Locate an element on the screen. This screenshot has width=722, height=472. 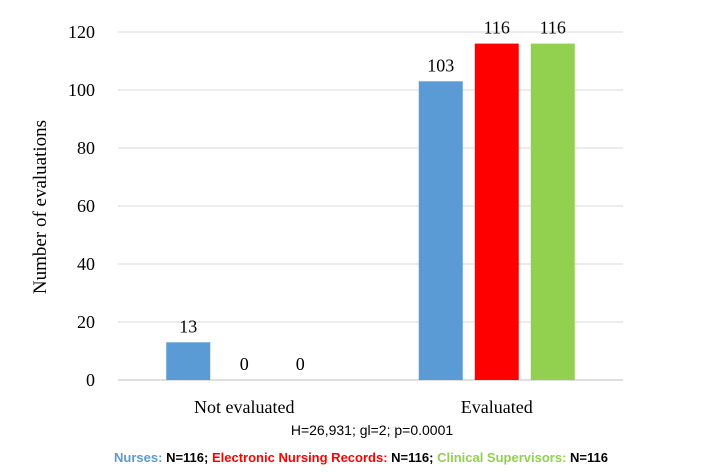
bar-clinical-supervisors-evaluated is located at coordinates (552, 211).